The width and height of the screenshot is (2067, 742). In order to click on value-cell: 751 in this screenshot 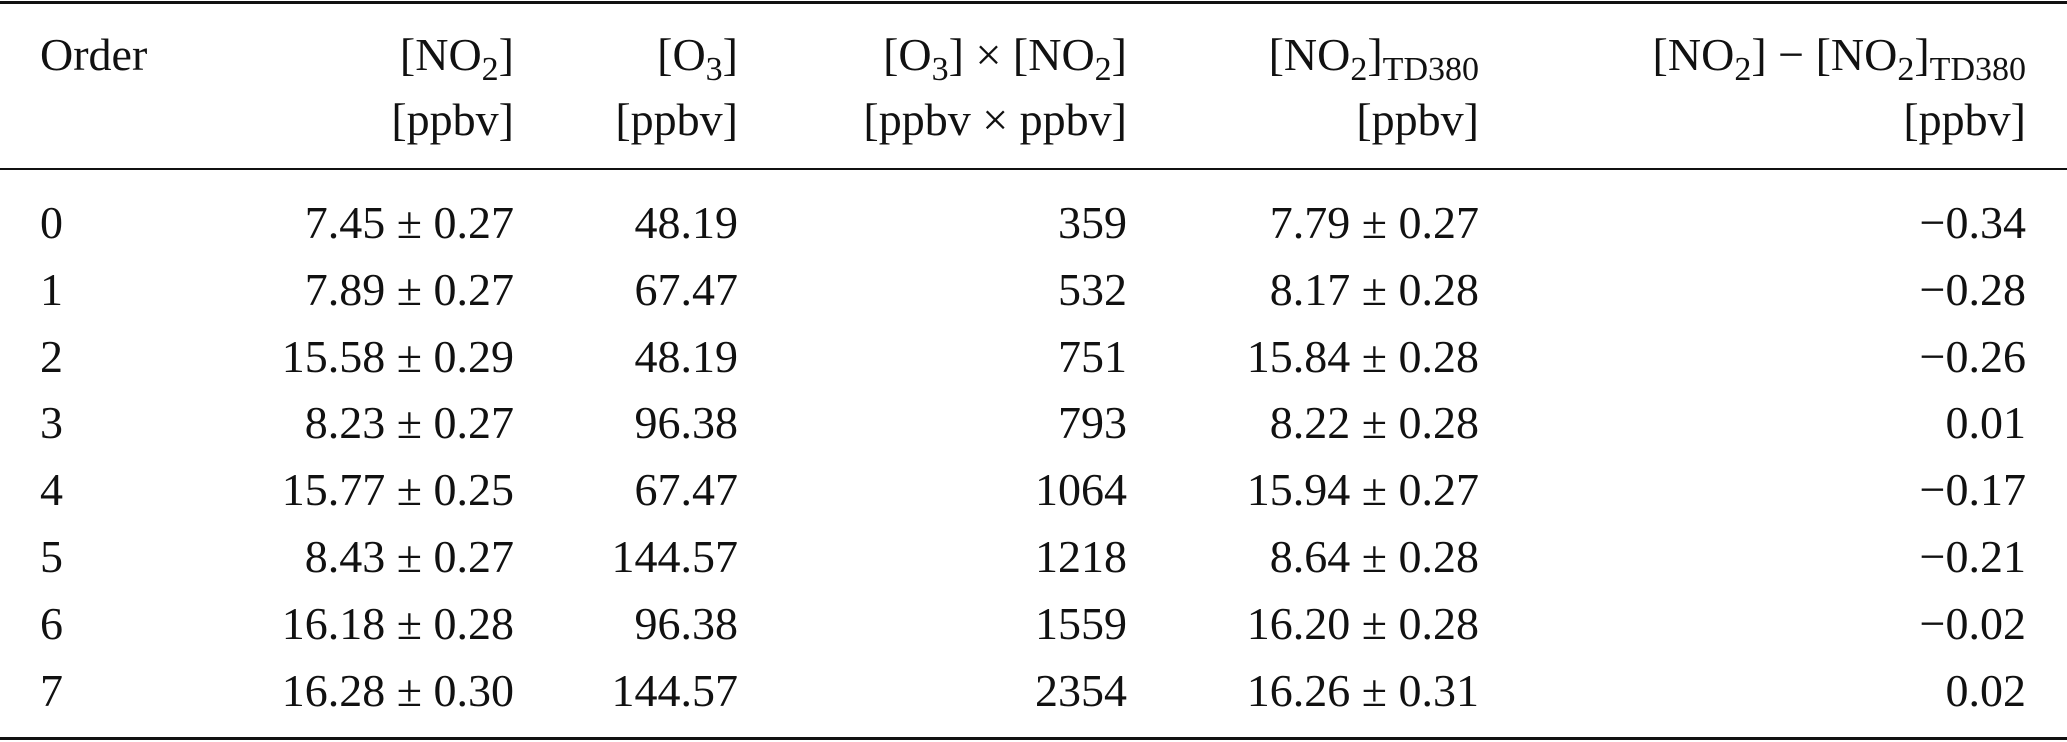, I will do `click(1092, 356)`.